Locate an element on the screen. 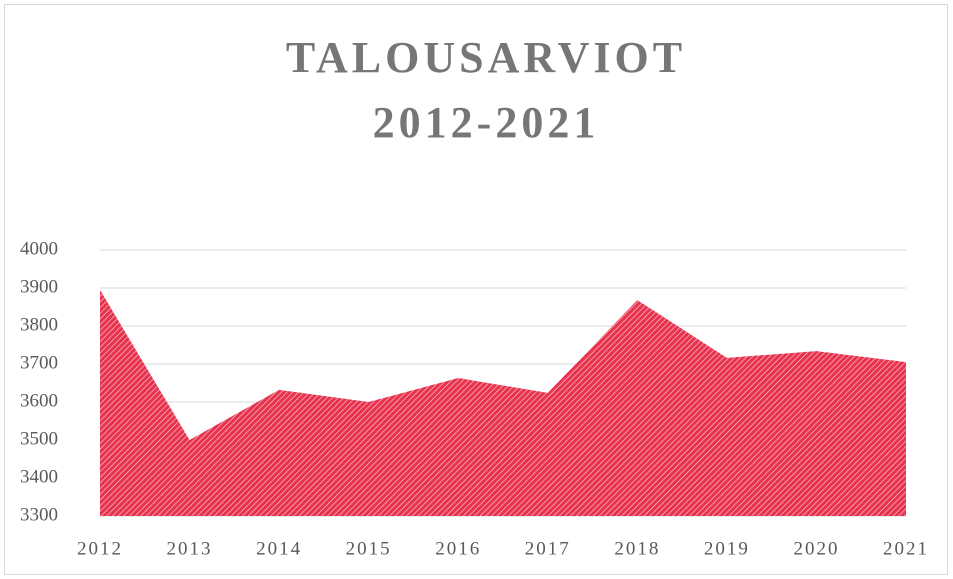  x-tick-label: 2012 is located at coordinates (100, 548).